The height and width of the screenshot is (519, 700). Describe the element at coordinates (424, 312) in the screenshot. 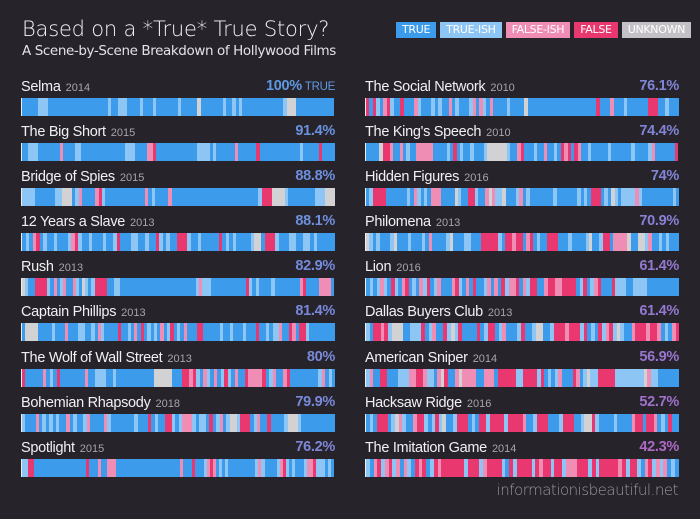

I see `film-title: Dallas Buyers Club` at that location.